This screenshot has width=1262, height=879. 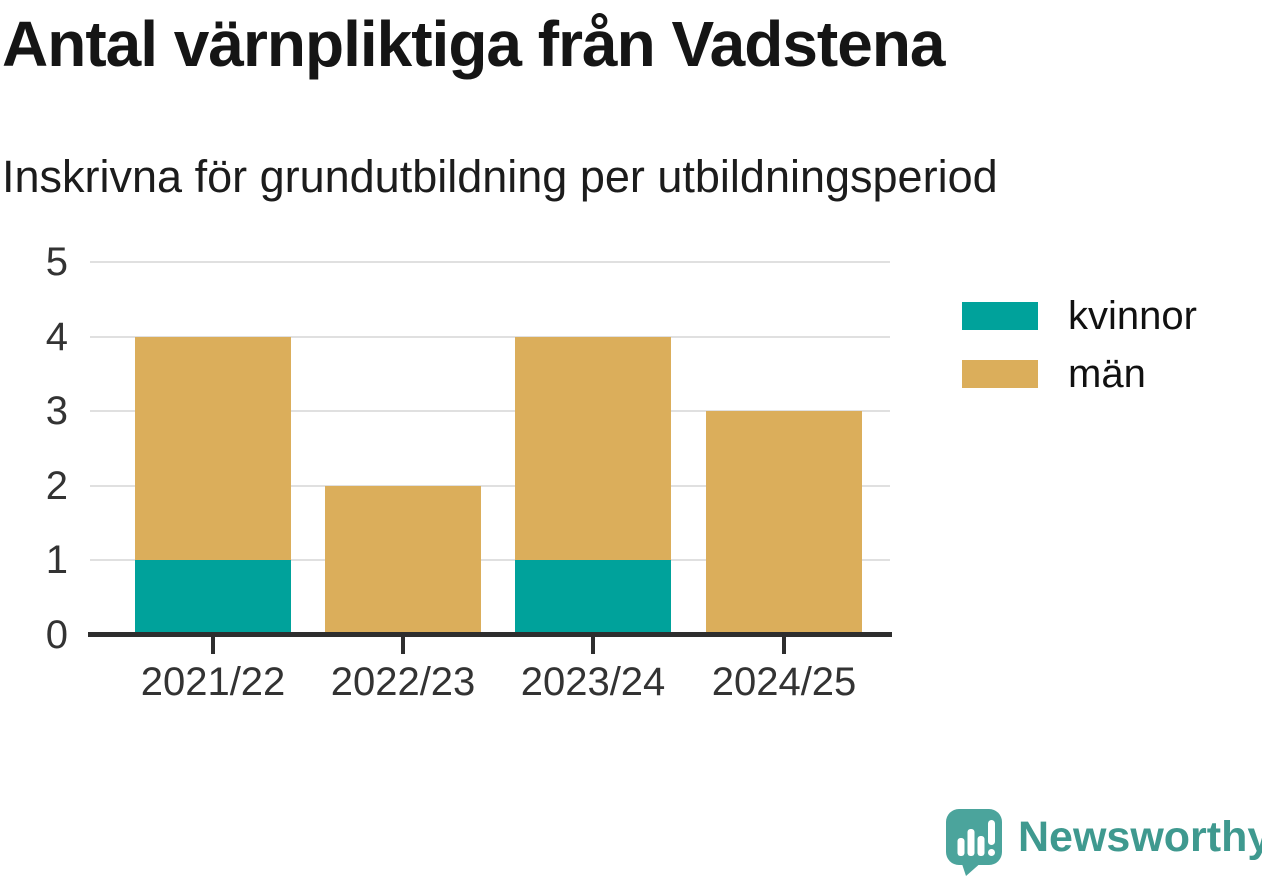 I want to click on x-axis-line, so click(x=490, y=634).